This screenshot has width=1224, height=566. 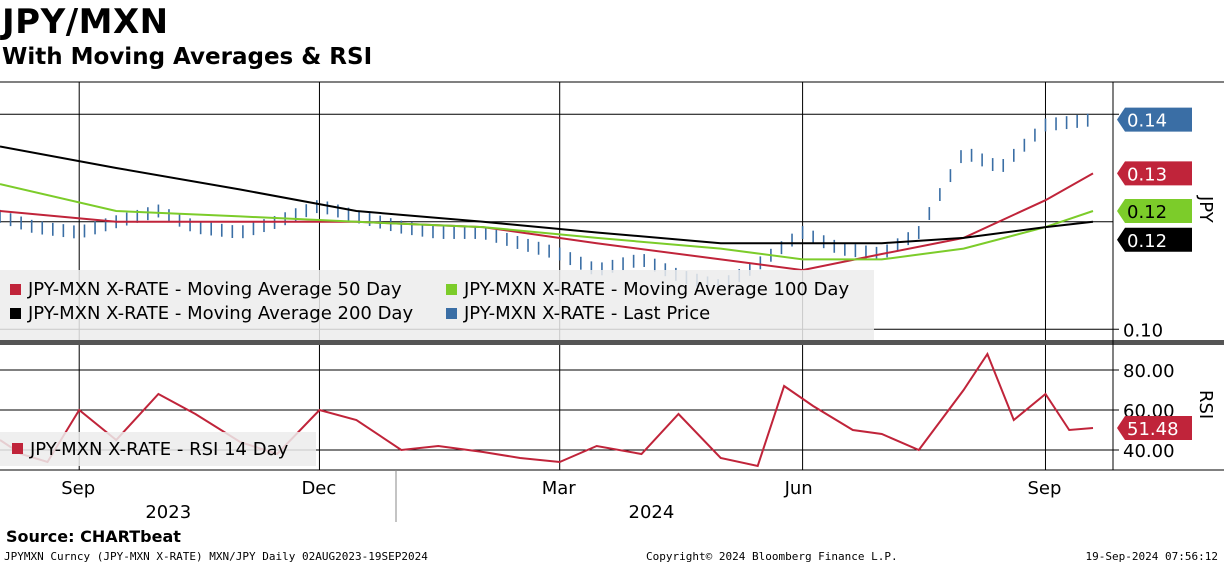 What do you see at coordinates (214, 289) in the screenshot?
I see `legend-label: JPY-MXN X-RATE - Moving Average 50 Day` at bounding box center [214, 289].